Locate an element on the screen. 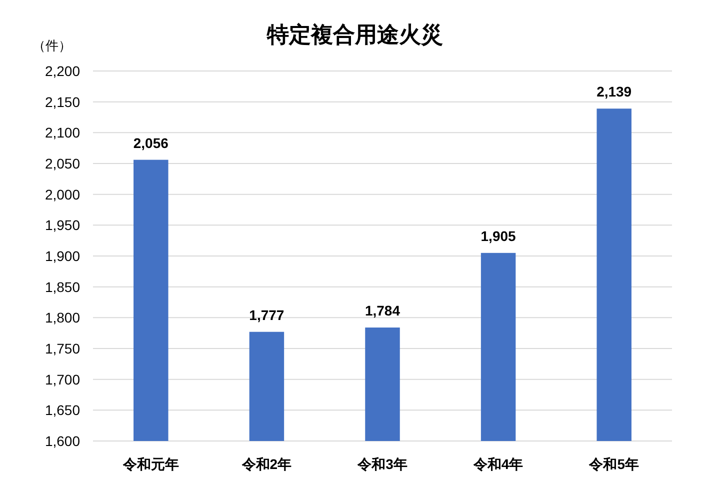  data-label: 1,777 is located at coordinates (266, 314).